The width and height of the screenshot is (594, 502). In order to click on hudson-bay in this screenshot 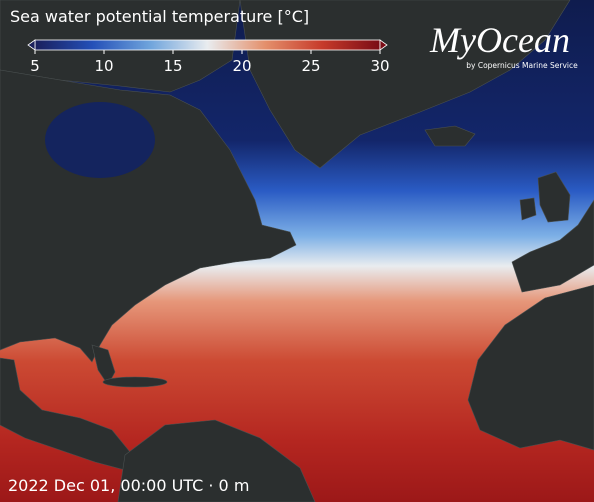, I will do `click(100, 140)`.